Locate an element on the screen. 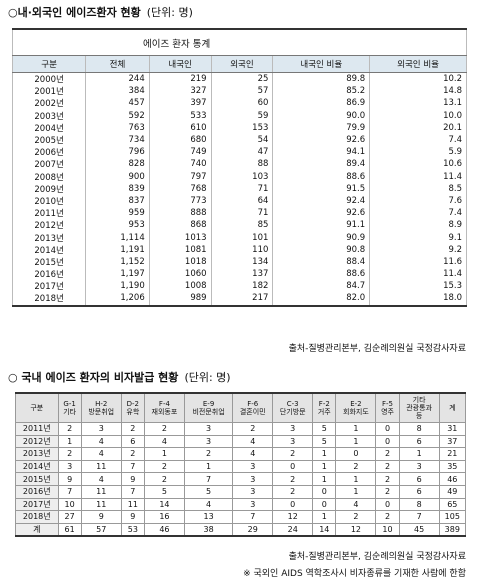 Image resolution: width=480 pixels, height=584 pixels. cell: 2000년 is located at coordinates (49, 79).